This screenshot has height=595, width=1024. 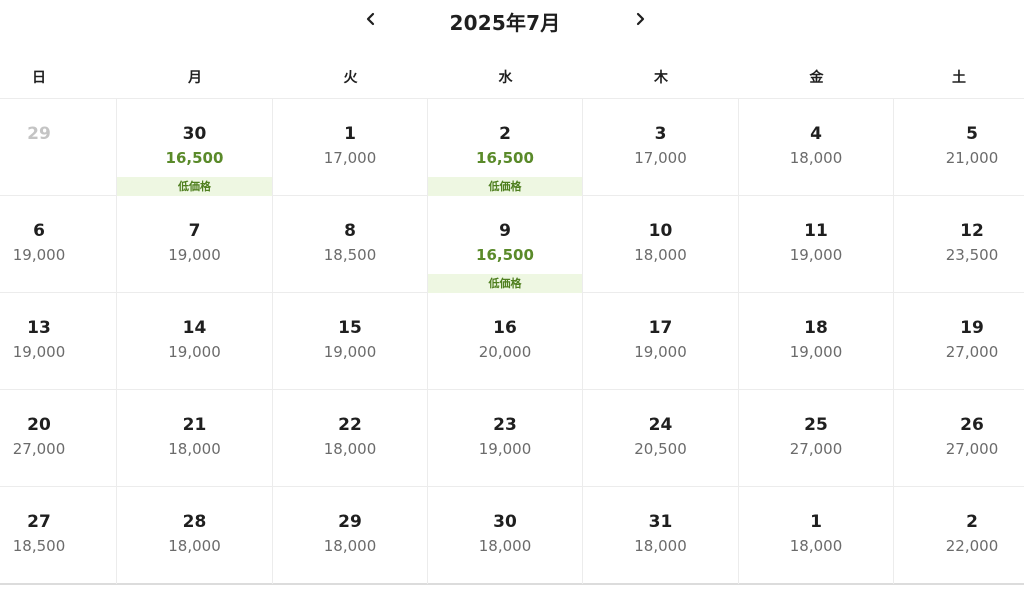 I want to click on day-number: 23, so click(x=505, y=425).